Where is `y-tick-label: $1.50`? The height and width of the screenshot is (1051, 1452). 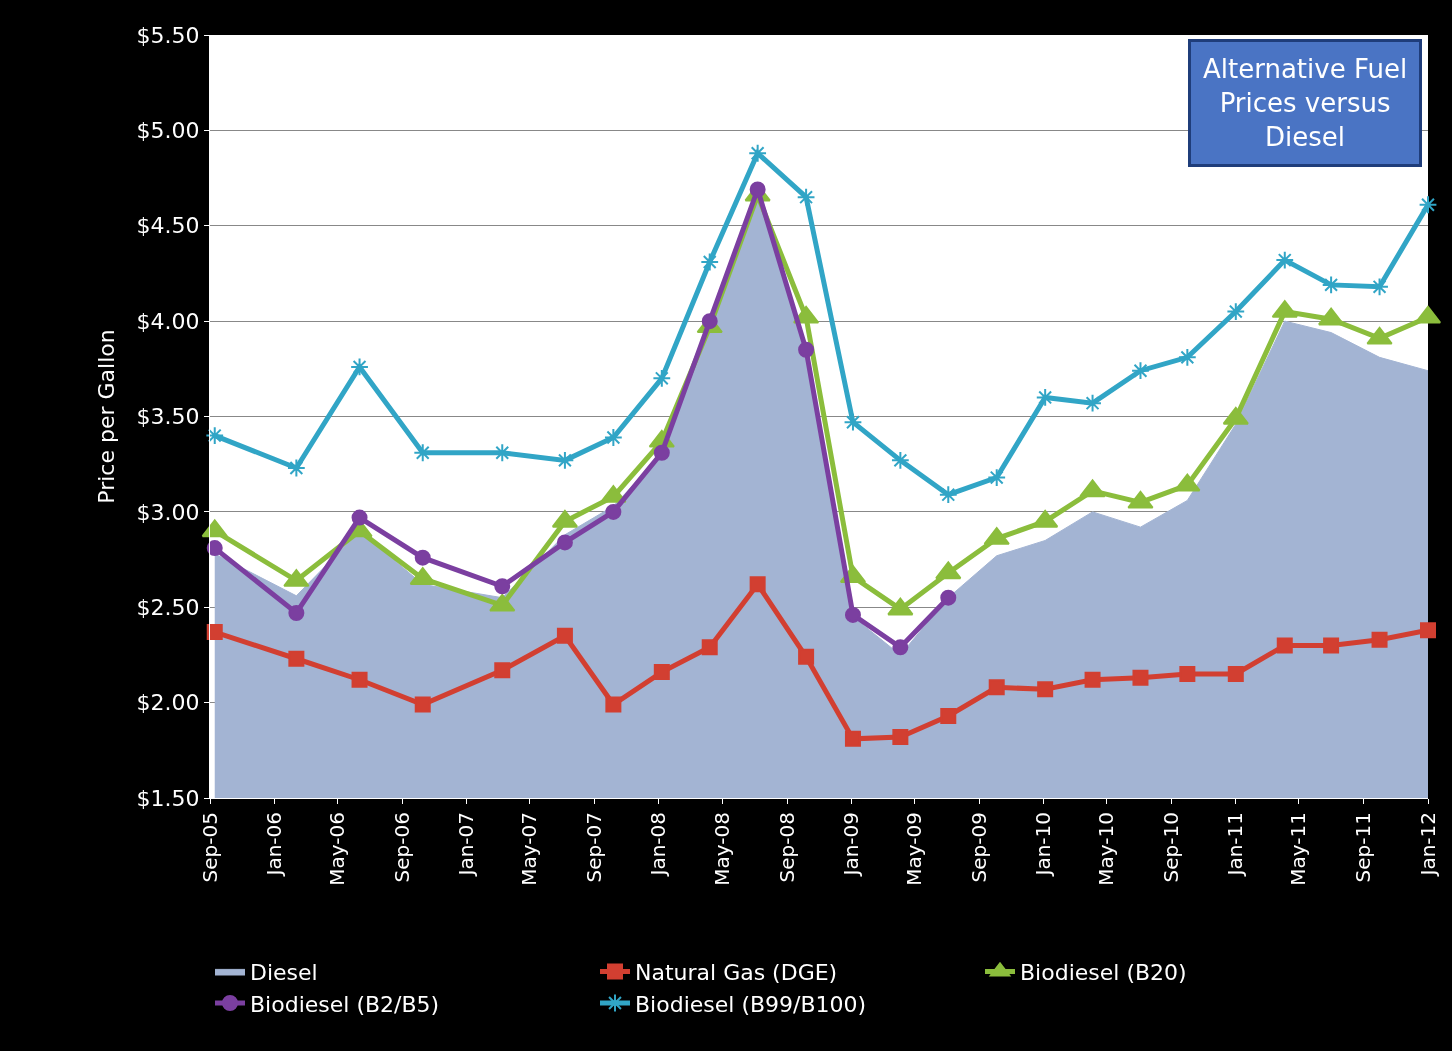 y-tick-label: $1.50 is located at coordinates (168, 798).